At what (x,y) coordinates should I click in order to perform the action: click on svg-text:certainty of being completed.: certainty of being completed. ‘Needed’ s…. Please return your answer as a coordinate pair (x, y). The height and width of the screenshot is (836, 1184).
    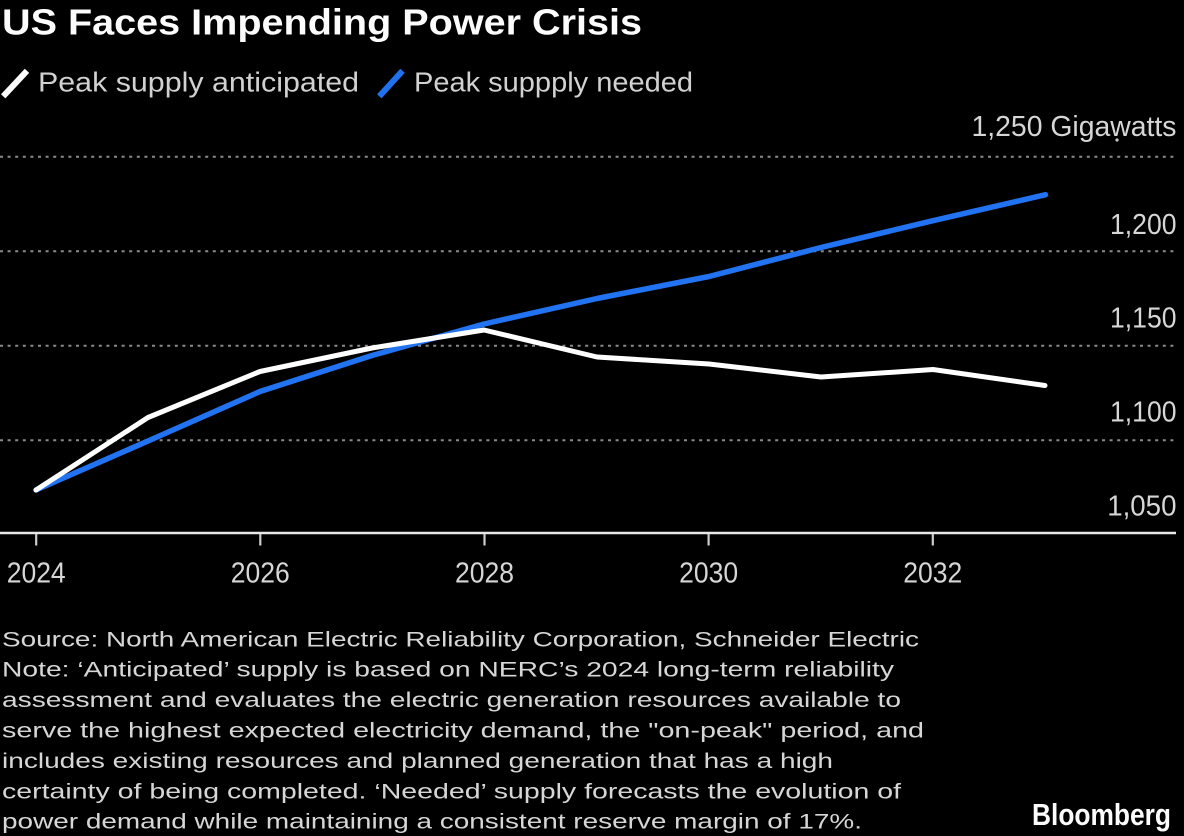
    Looking at the image, I should click on (451, 791).